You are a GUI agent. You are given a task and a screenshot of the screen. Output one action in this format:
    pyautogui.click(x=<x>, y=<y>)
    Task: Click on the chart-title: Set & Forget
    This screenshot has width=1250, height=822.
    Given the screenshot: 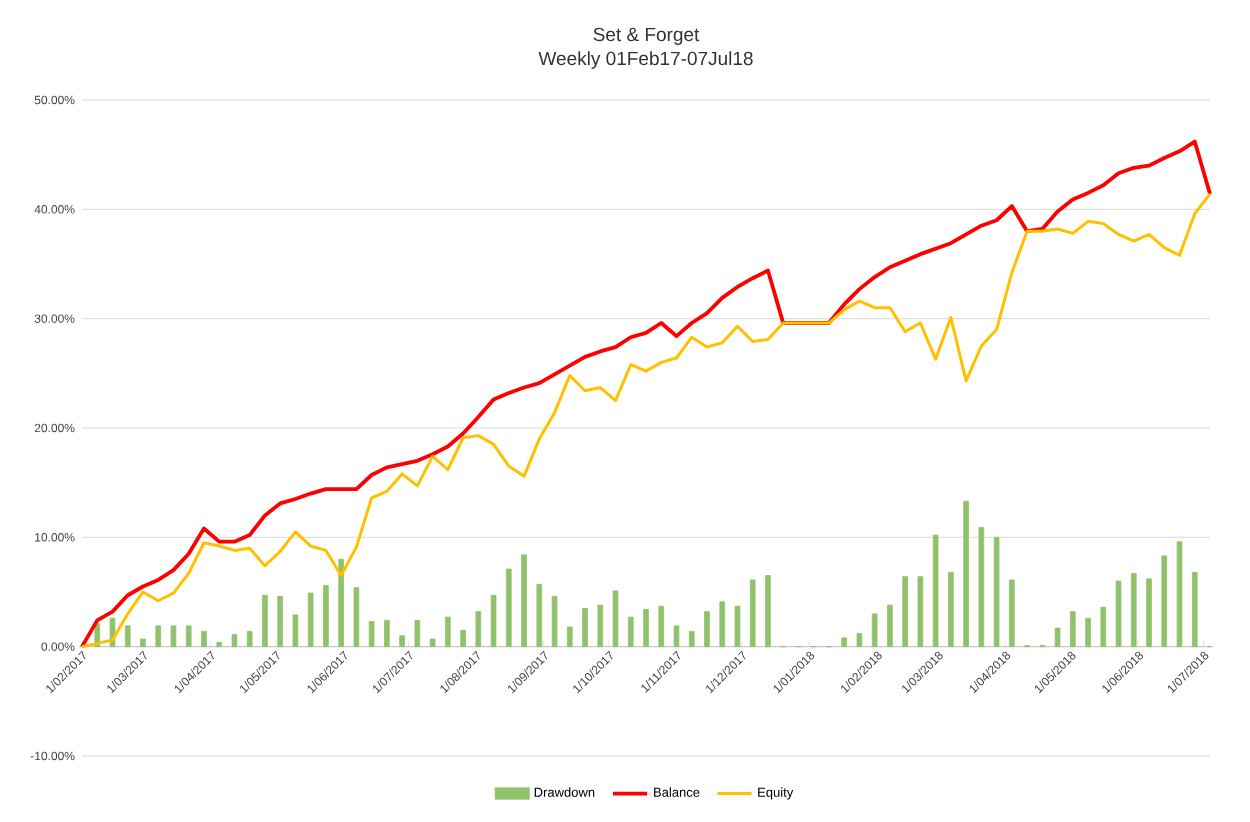 What is the action you would take?
    pyautogui.click(x=646, y=36)
    